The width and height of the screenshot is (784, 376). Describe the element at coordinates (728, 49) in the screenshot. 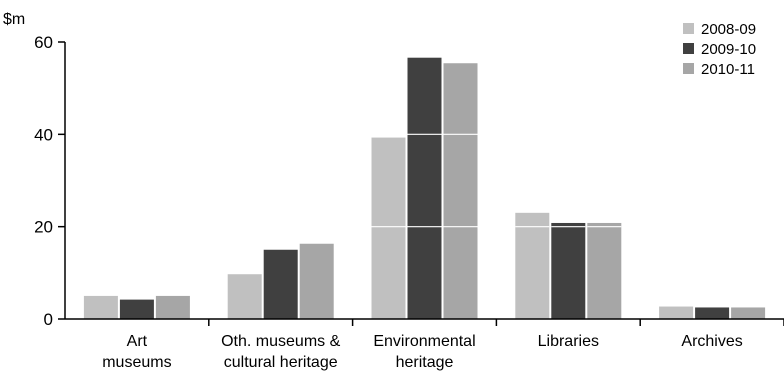

I see `legend-label: 2009-10` at that location.